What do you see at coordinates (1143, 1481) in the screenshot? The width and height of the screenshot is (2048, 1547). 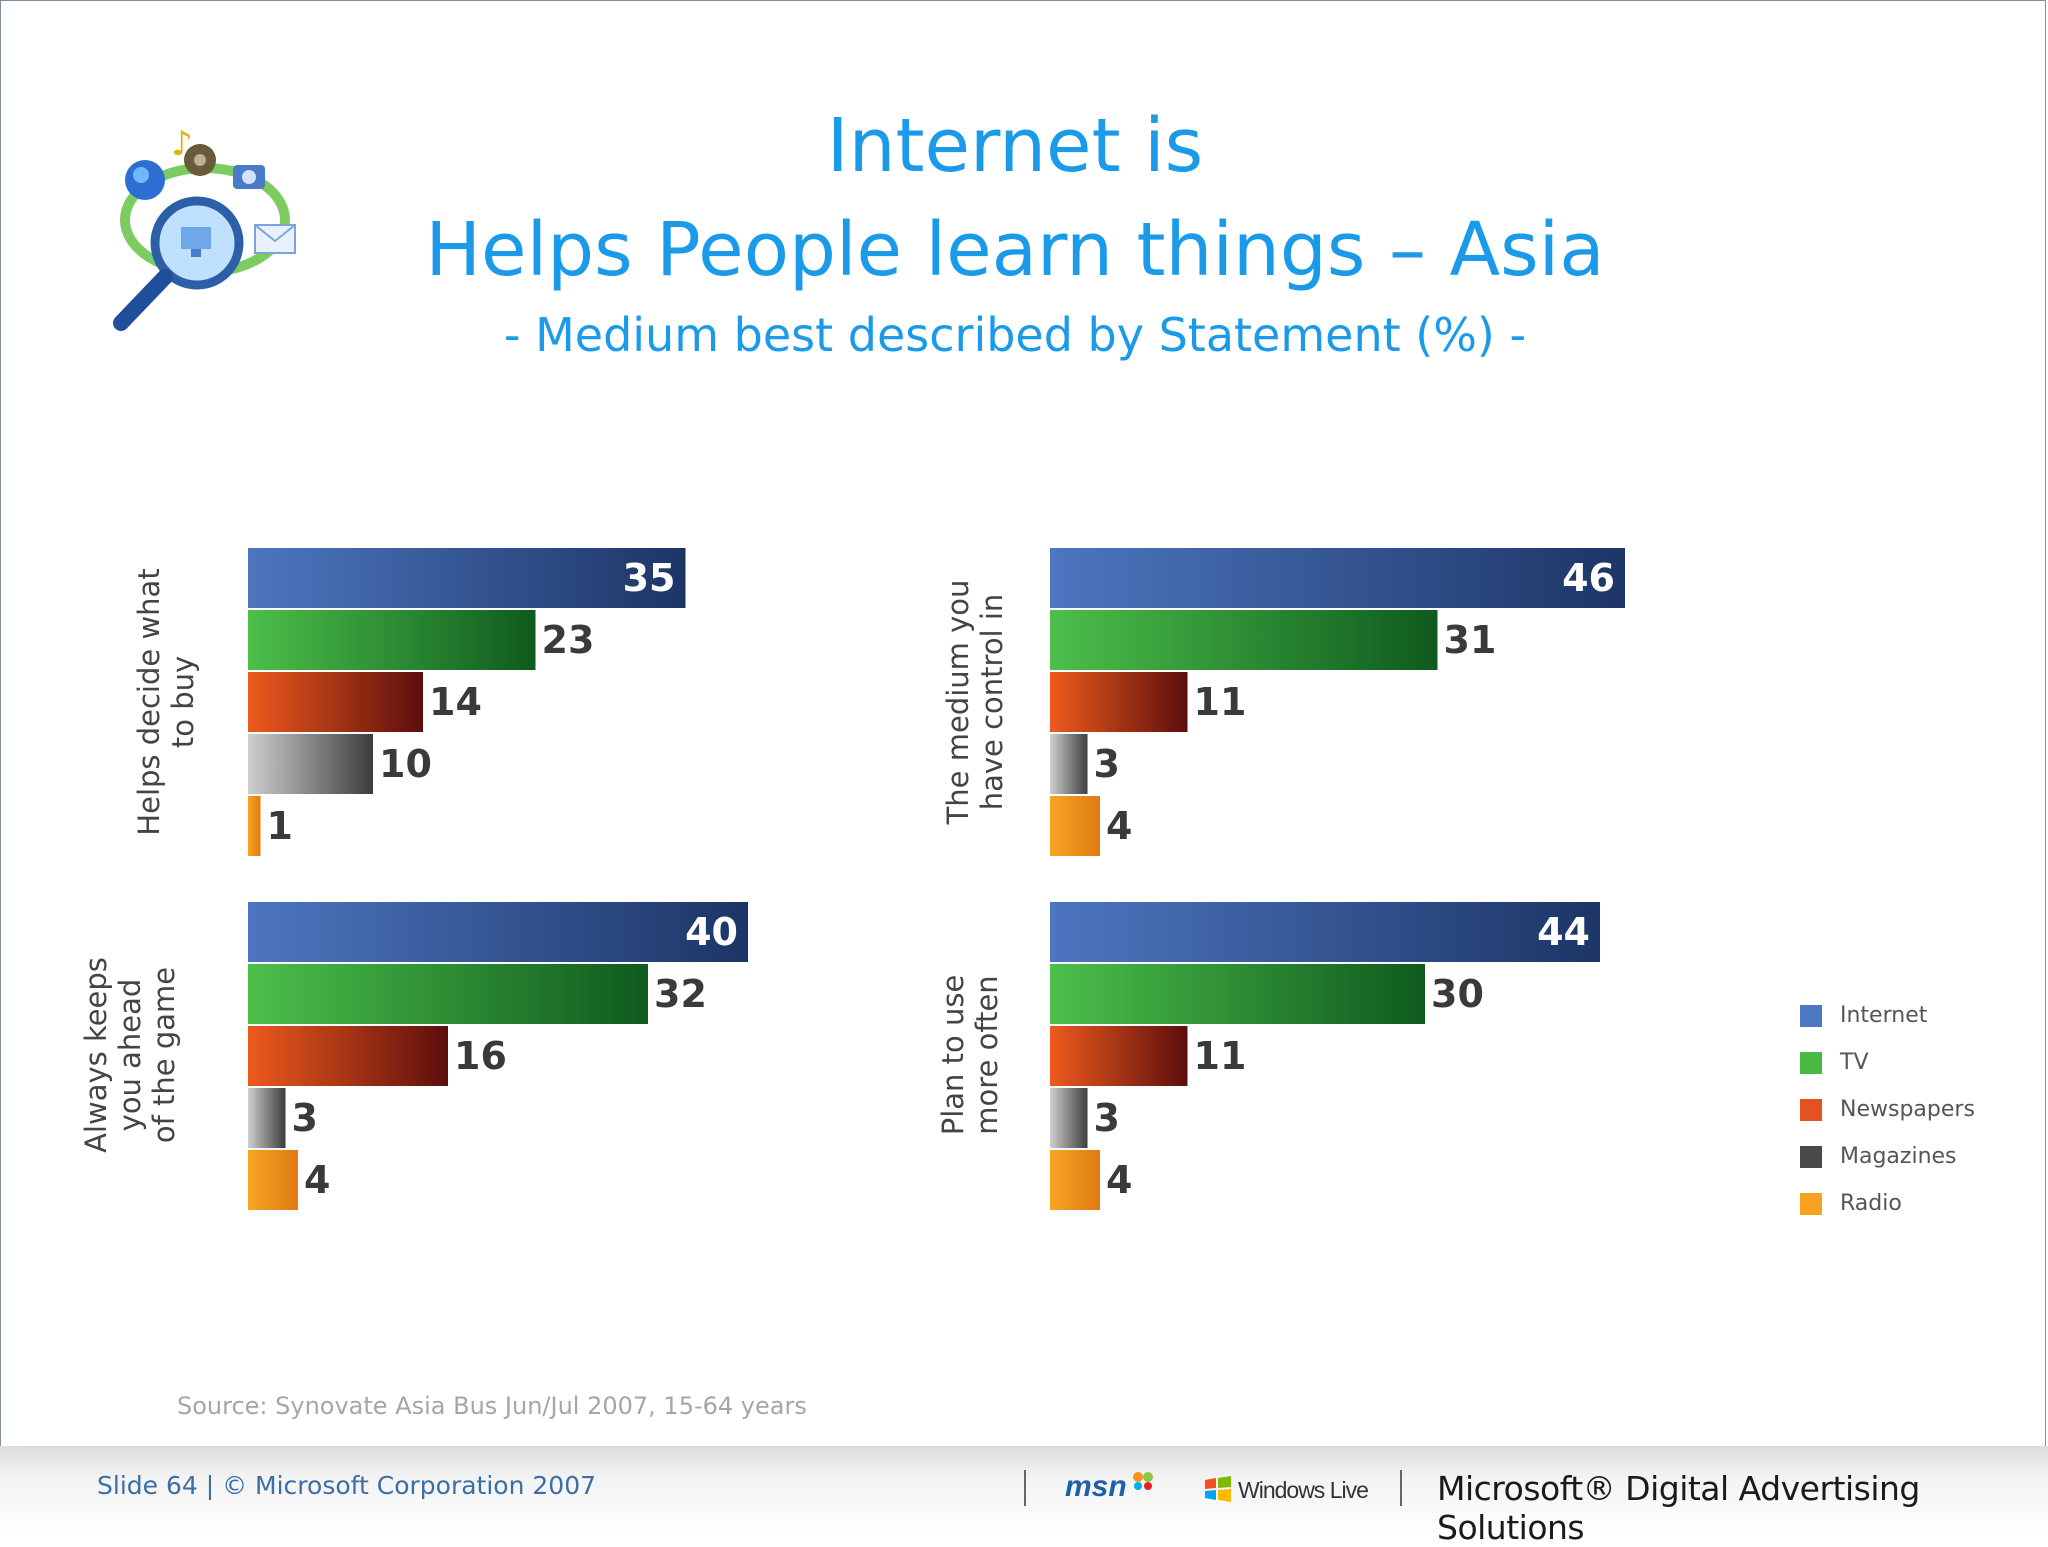 I see `msn-butterfly-icon` at bounding box center [1143, 1481].